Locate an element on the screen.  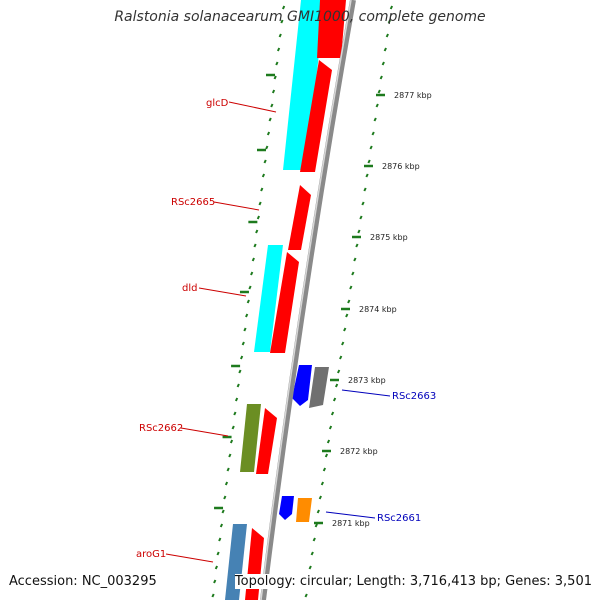
gene-label: RSc2665 is located at coordinates (193, 202).